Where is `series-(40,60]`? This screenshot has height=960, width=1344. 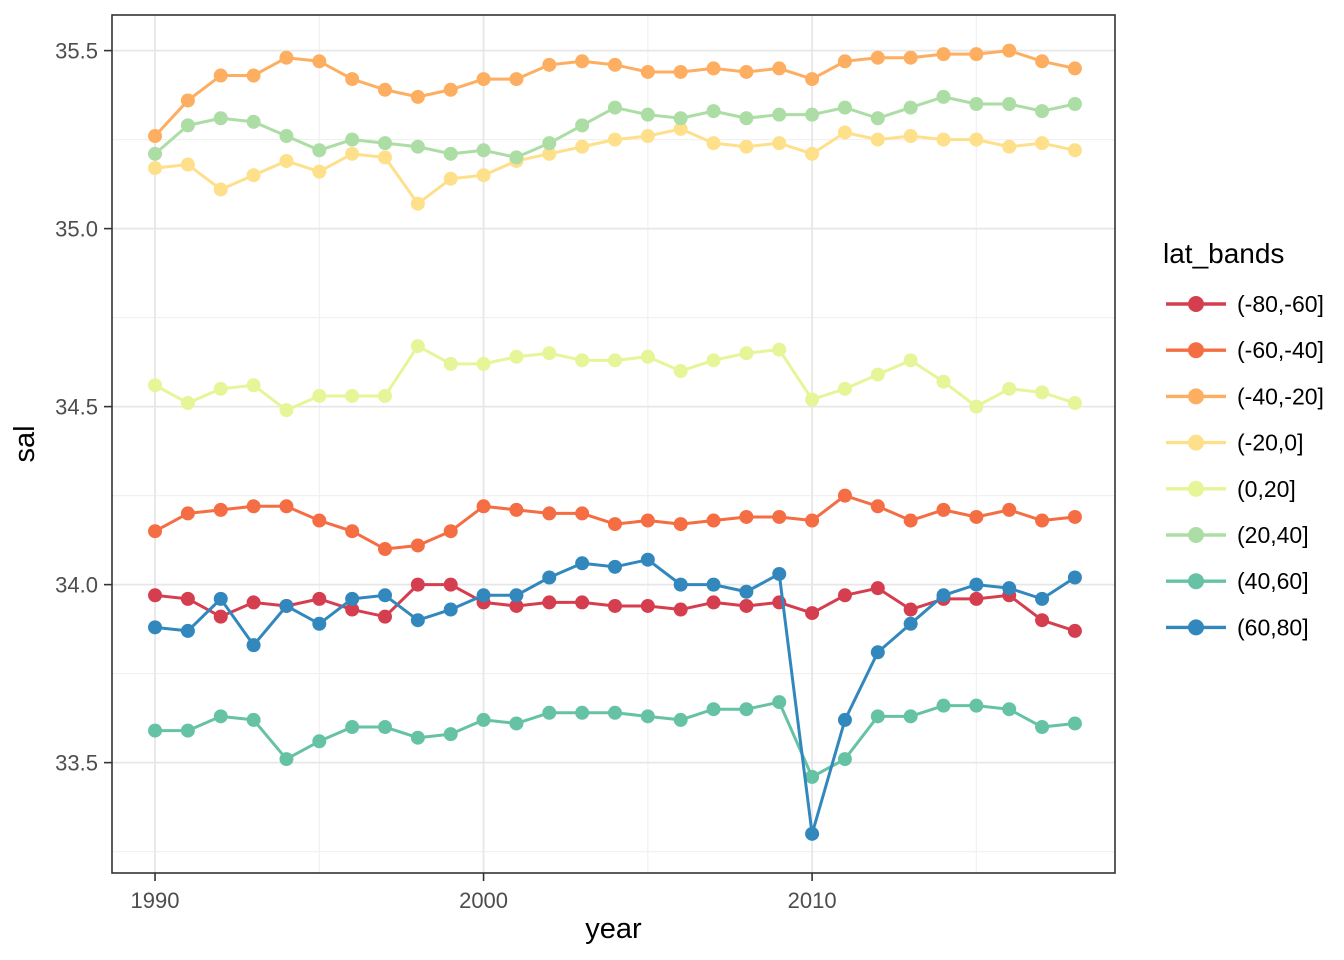 series-(40,60] is located at coordinates (615, 739).